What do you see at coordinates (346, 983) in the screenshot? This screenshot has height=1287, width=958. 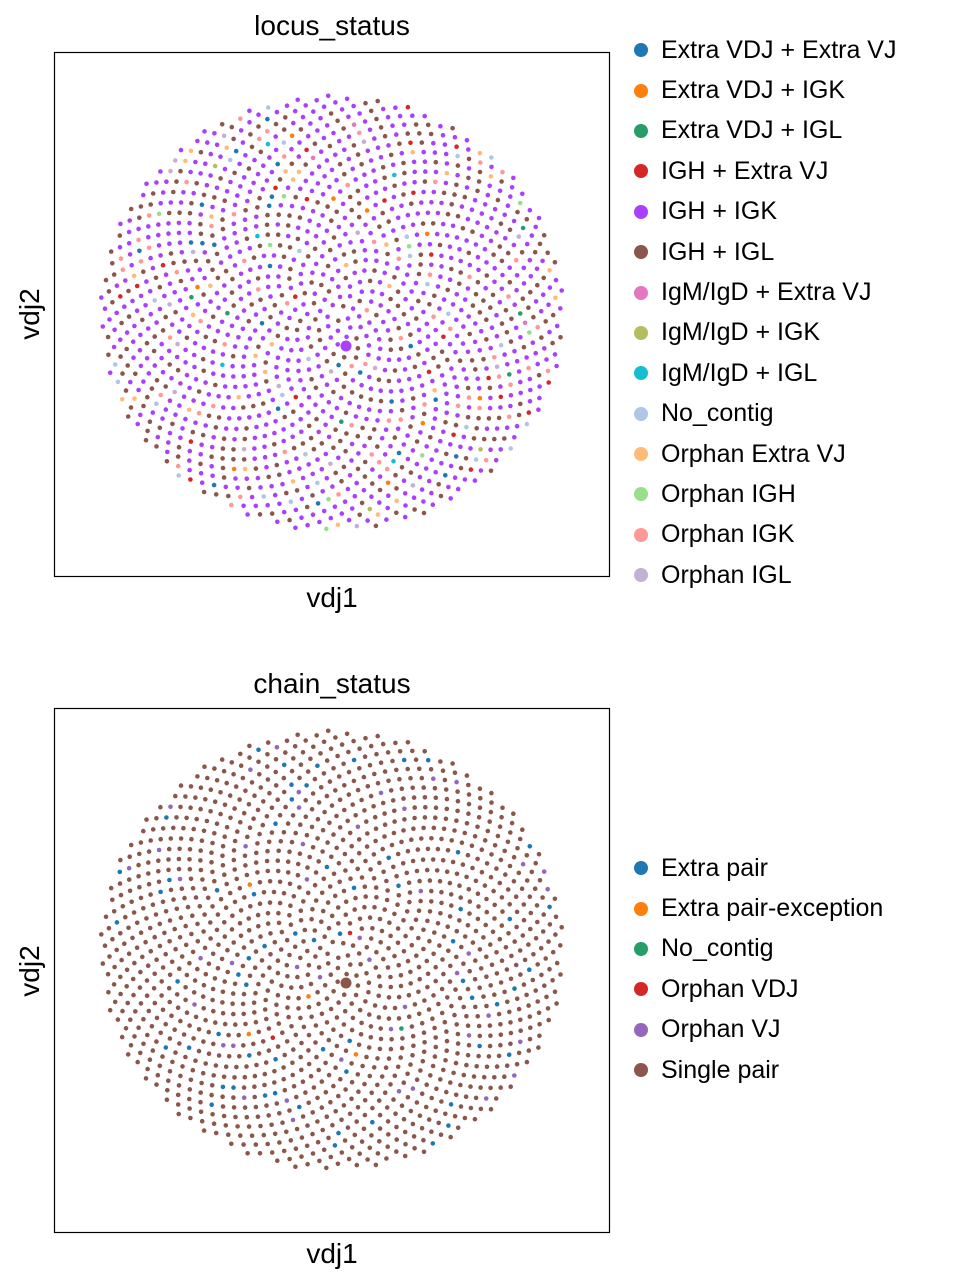 I see `center-point` at bounding box center [346, 983].